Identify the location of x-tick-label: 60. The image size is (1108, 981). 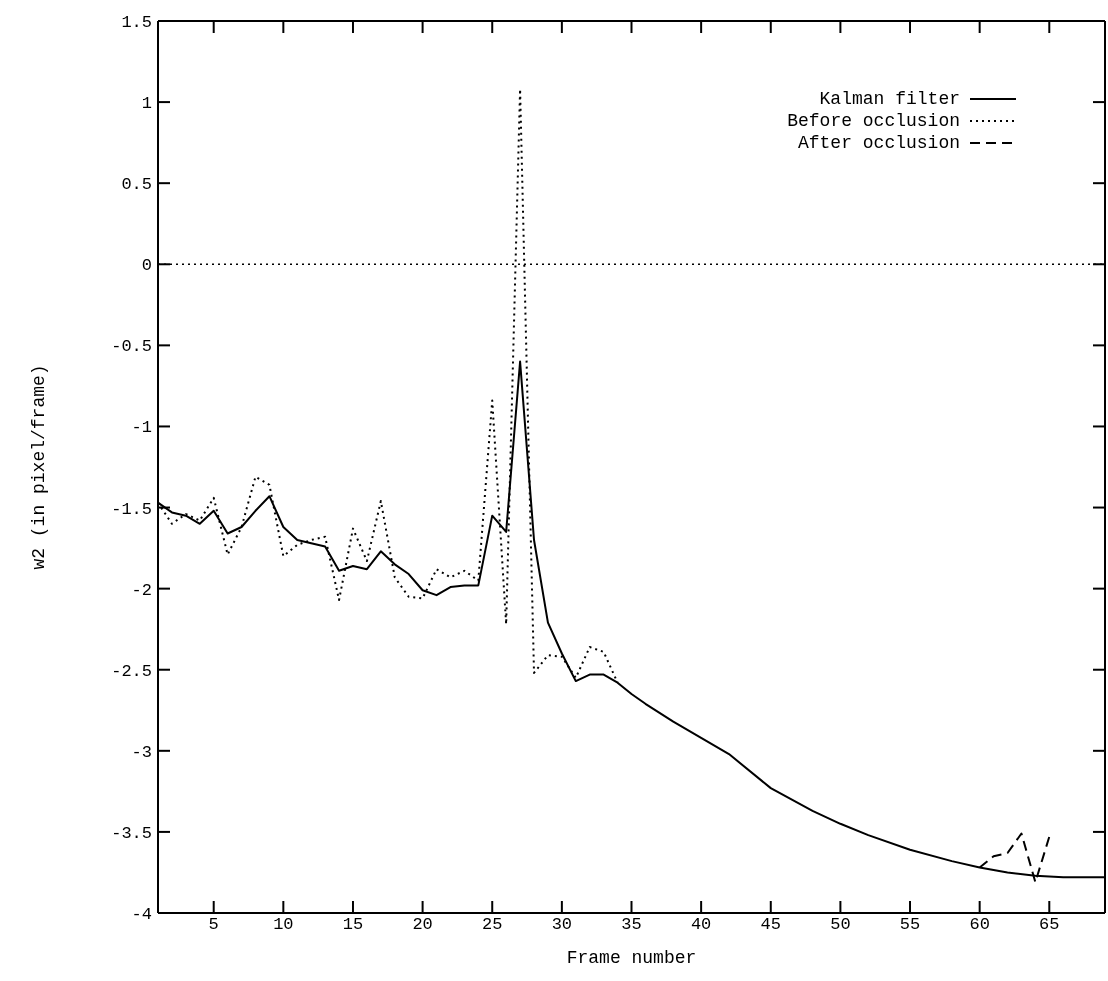
(979, 925).